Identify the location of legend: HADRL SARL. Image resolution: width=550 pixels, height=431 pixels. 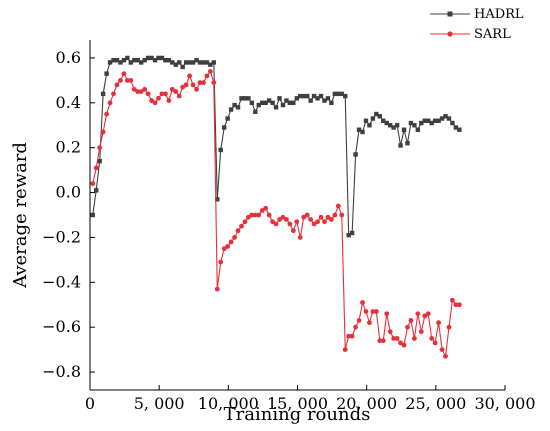
(477, 24).